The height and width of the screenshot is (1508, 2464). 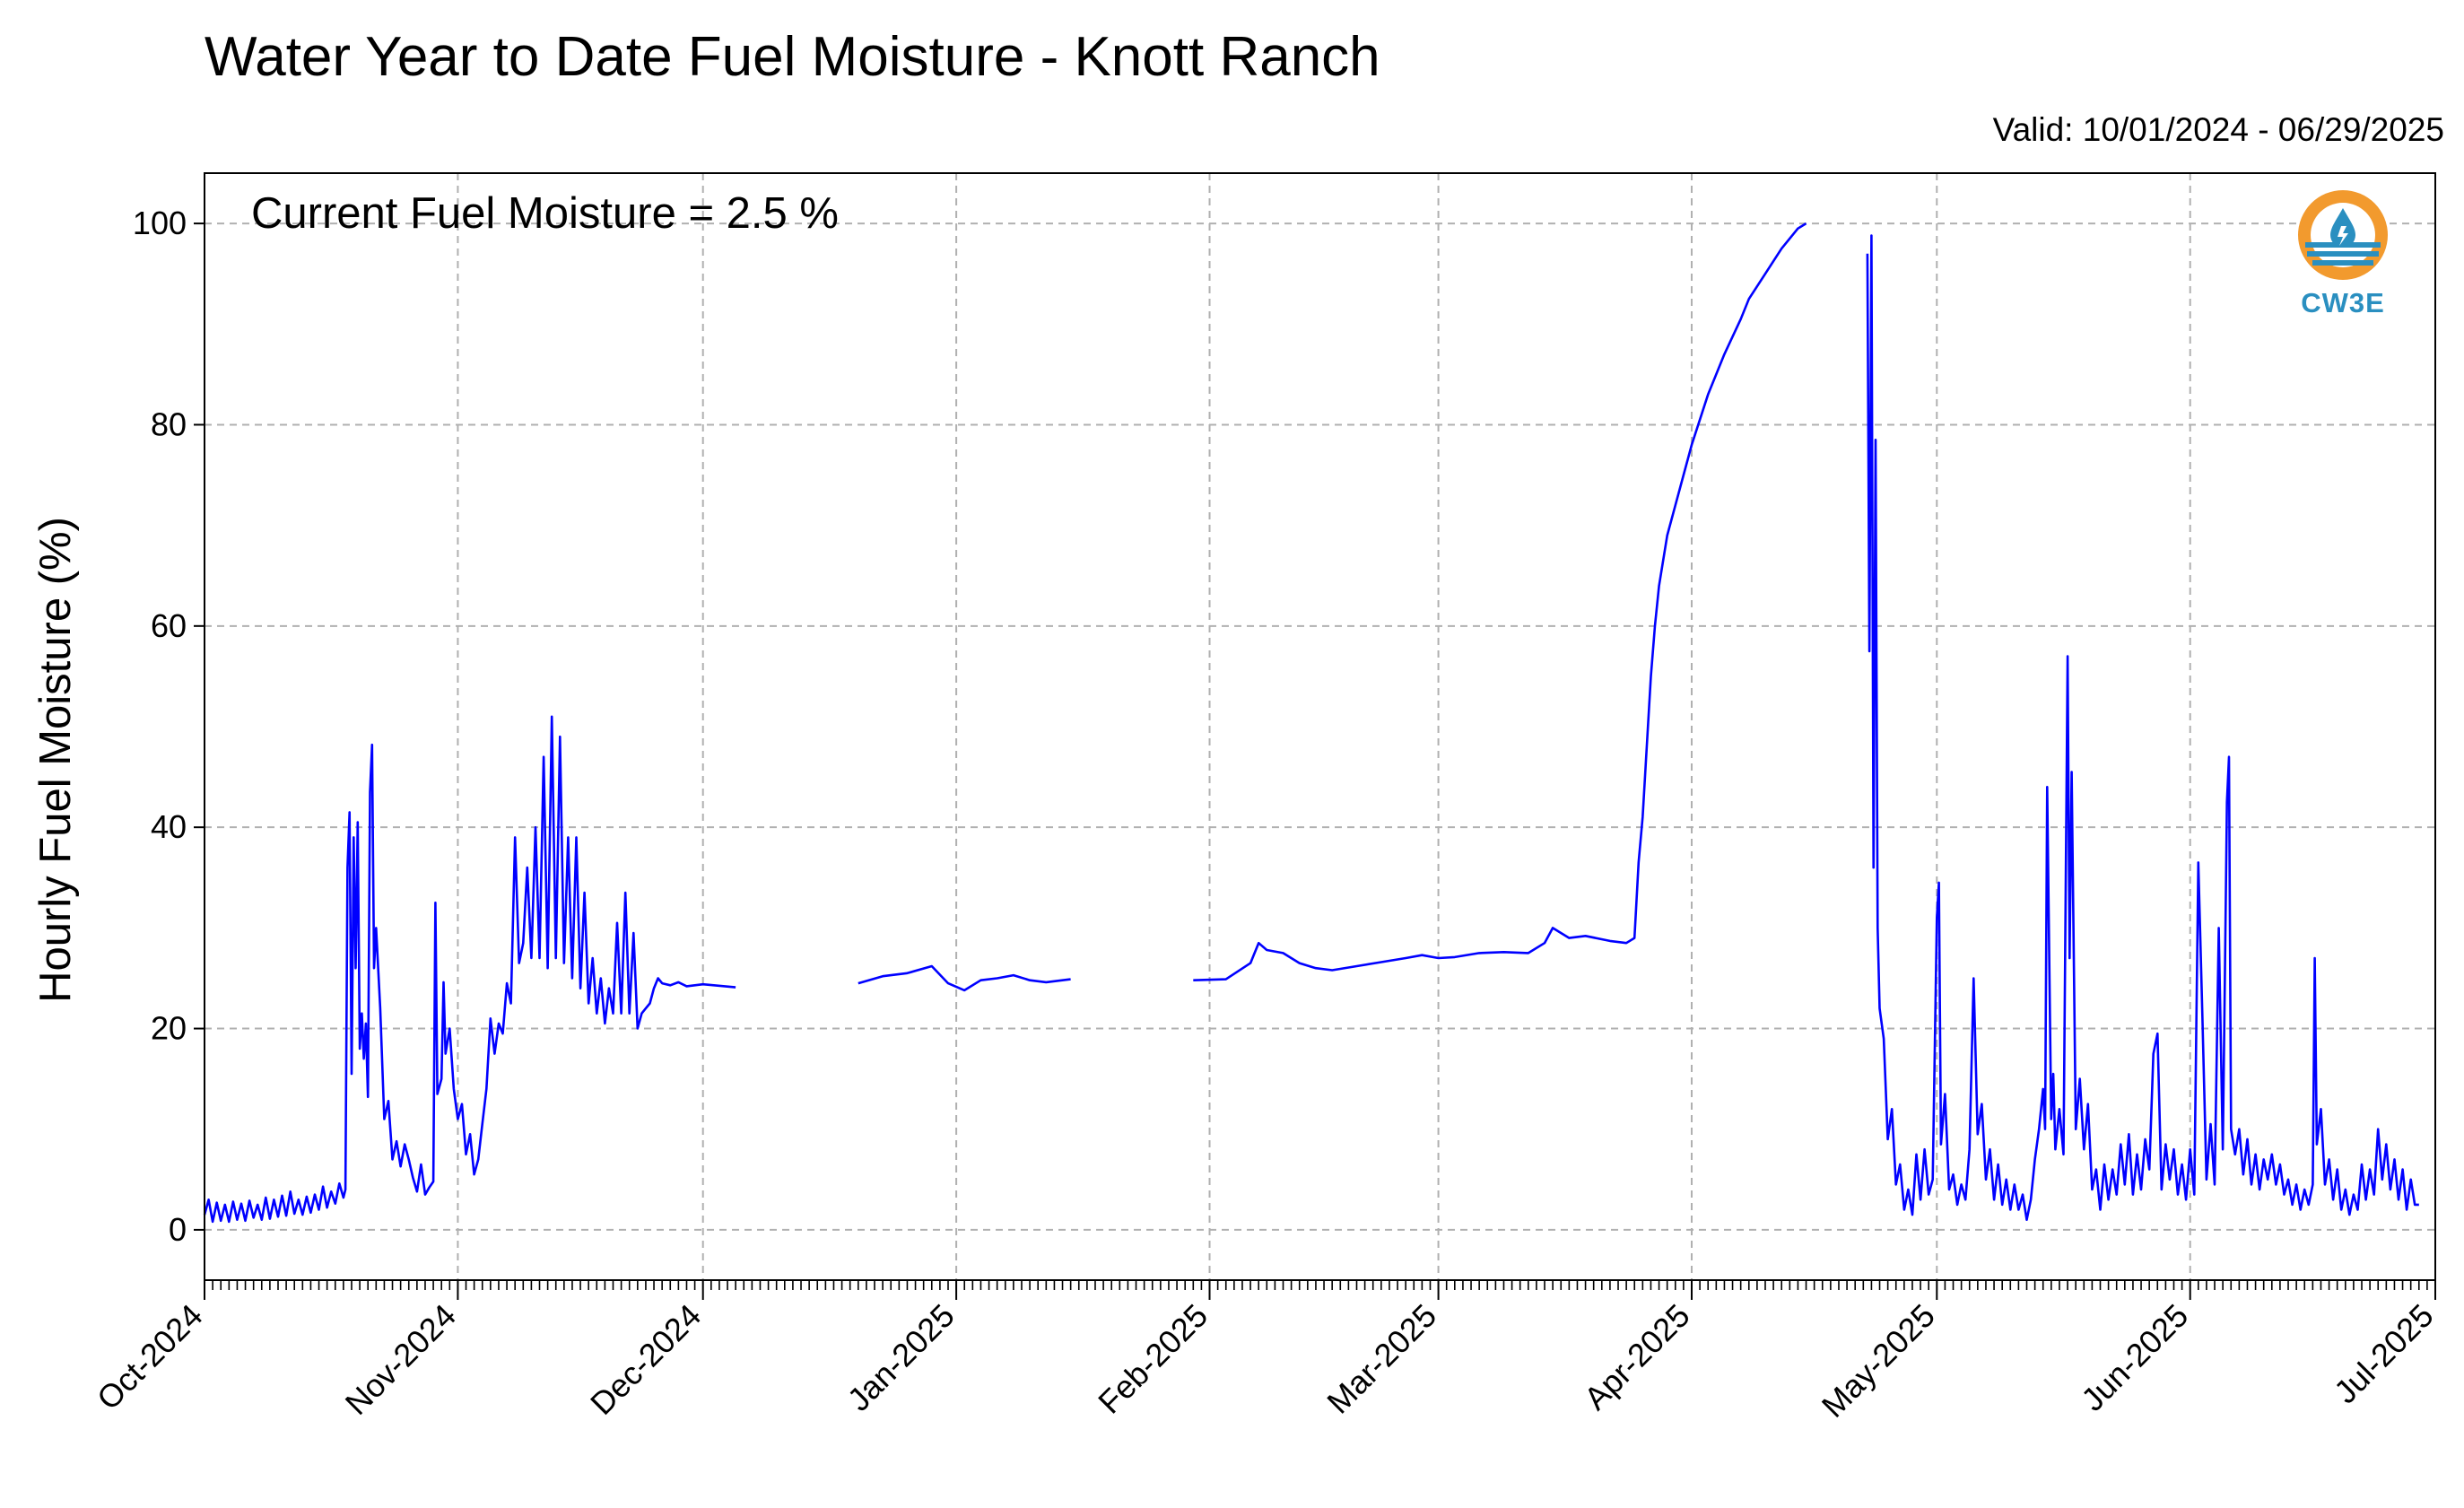 I want to click on y-tick-label: 20, so click(x=169, y=1028).